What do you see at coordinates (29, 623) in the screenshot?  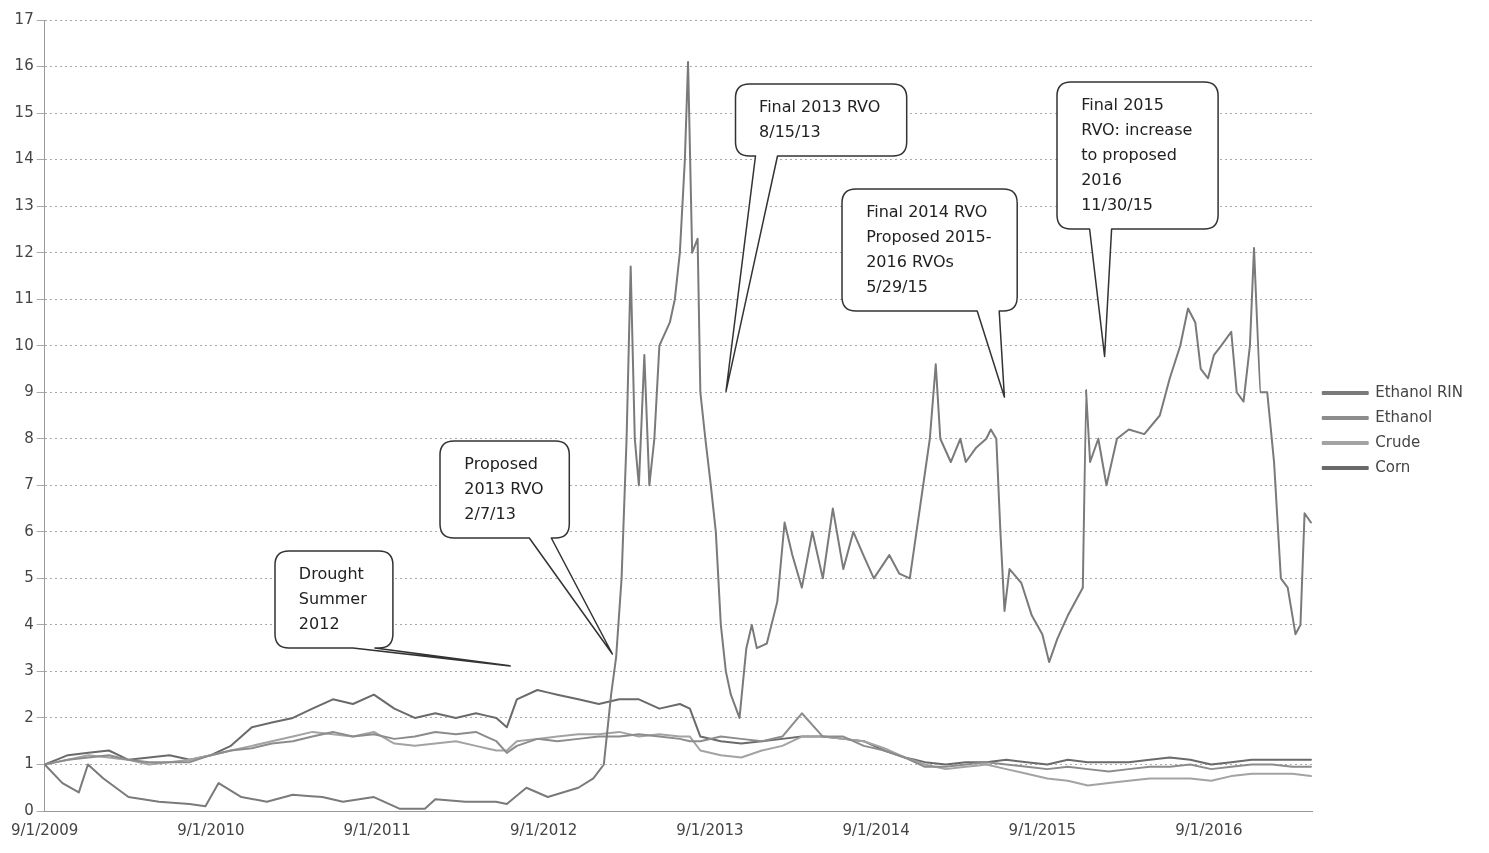 I see `y-tick-label: 4` at bounding box center [29, 623].